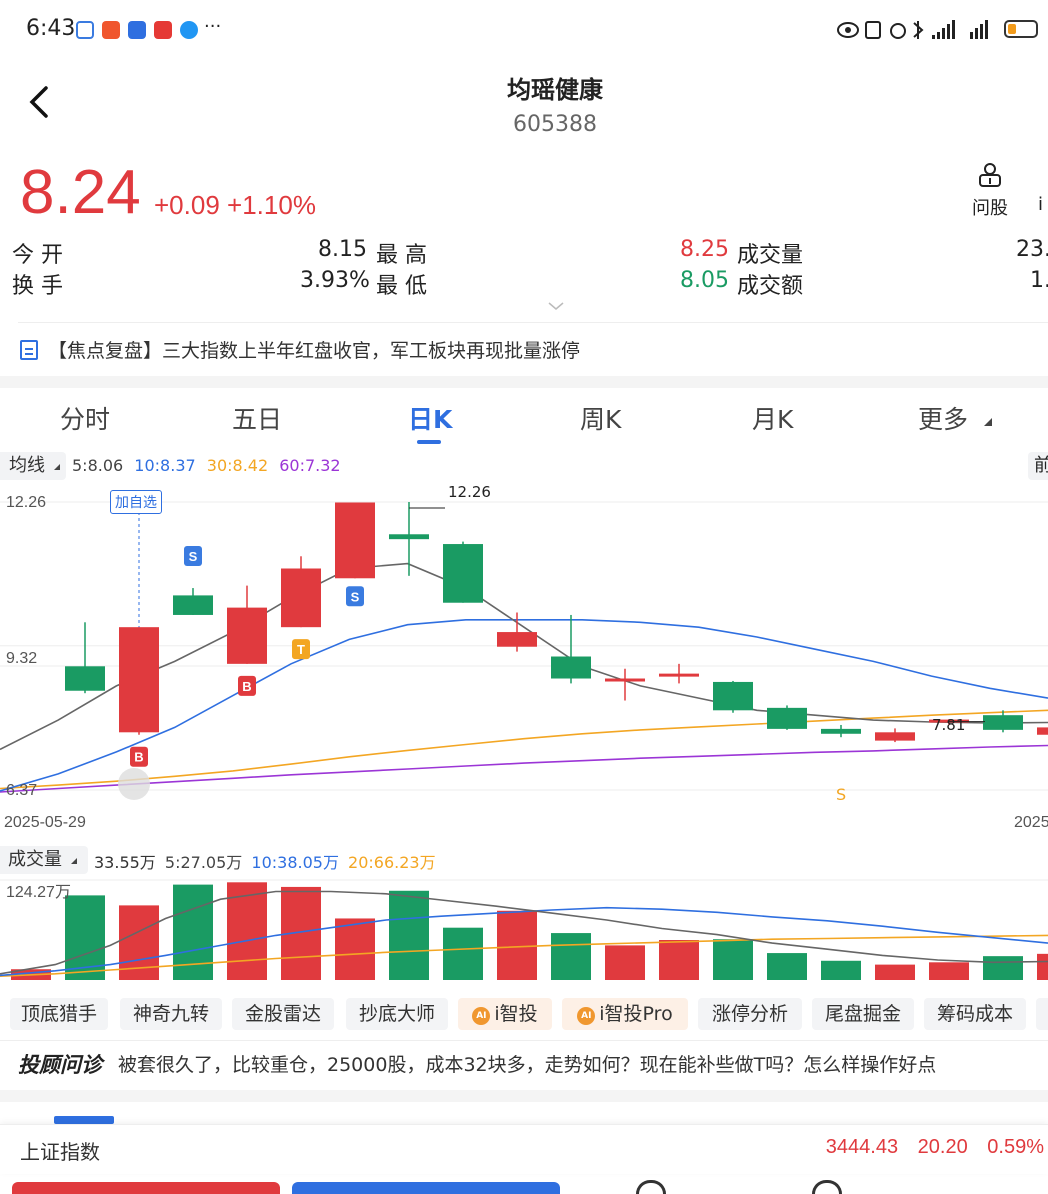 The image size is (1048, 1194). I want to click on tab-intraday: 分时, so click(85, 419).